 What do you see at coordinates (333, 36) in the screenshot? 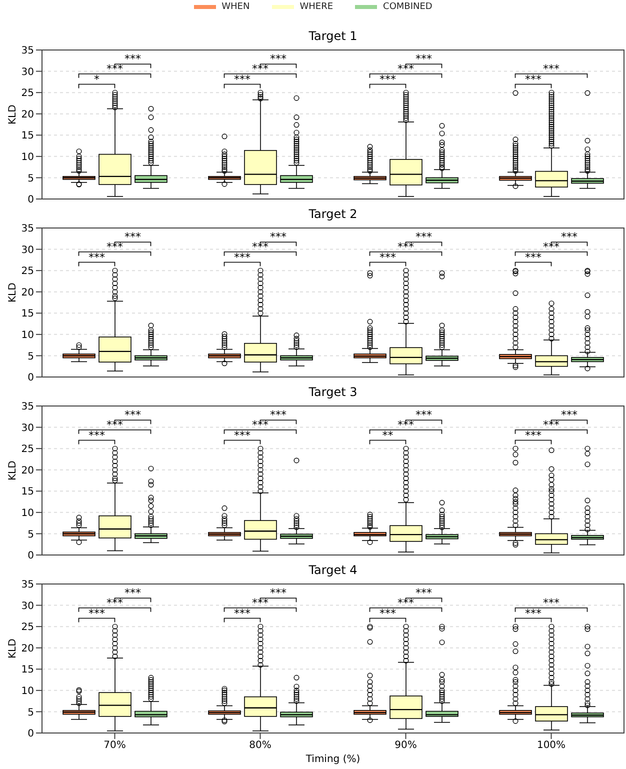
I see `chart-title: Target 1` at bounding box center [333, 36].